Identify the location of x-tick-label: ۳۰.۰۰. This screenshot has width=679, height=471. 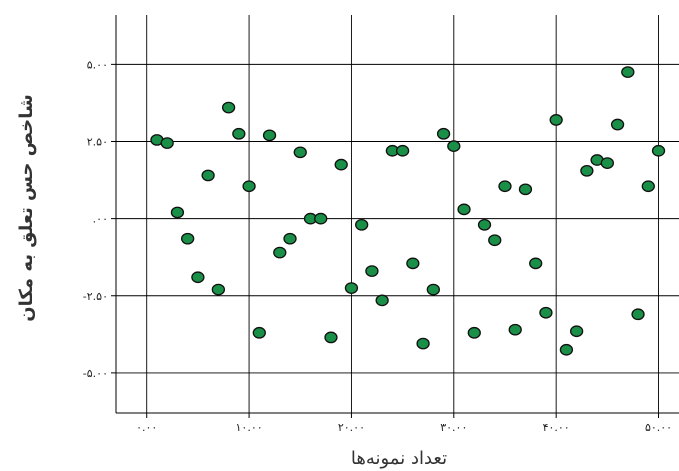
(453, 427).